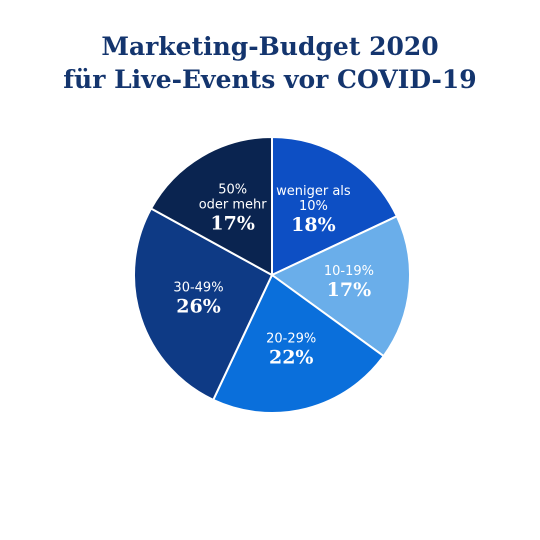 The width and height of the screenshot is (540, 540). What do you see at coordinates (270, 46) in the screenshot?
I see `chart-title-line-1: Marketing-Budget 2020` at bounding box center [270, 46].